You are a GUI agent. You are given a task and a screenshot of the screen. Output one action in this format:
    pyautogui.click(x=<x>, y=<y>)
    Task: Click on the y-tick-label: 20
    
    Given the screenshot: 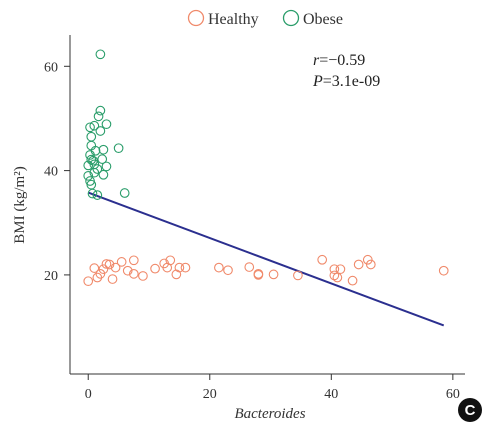 What is the action you would take?
    pyautogui.click(x=51, y=276)
    